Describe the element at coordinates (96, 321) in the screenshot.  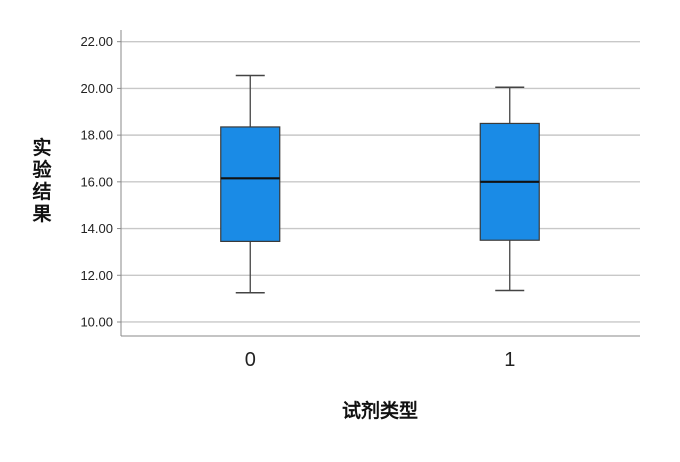
I see `y-tick-label: 10.00` at that location.